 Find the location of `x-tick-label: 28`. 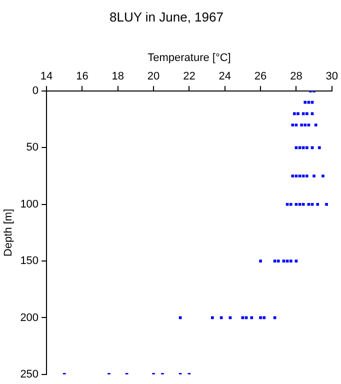

x-tick-label: 28 is located at coordinates (296, 76).